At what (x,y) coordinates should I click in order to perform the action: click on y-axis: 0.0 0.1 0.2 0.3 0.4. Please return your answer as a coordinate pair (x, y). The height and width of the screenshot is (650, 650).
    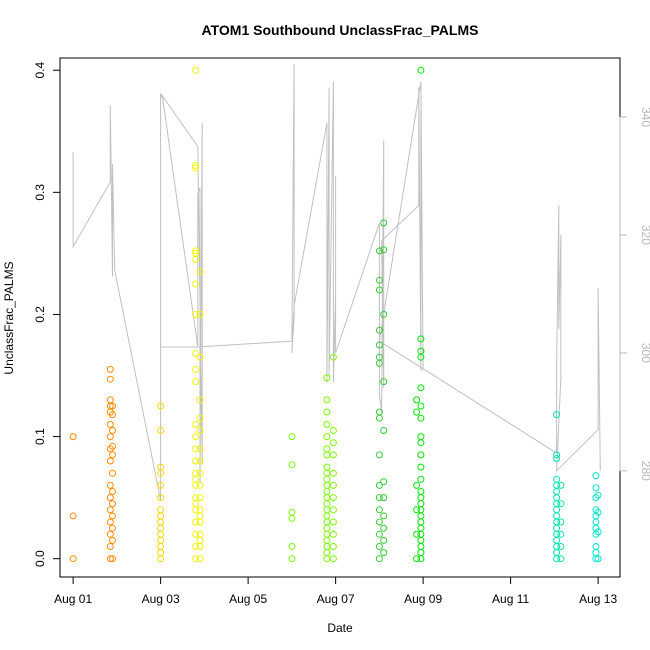
    Looking at the image, I should click on (47, 314).